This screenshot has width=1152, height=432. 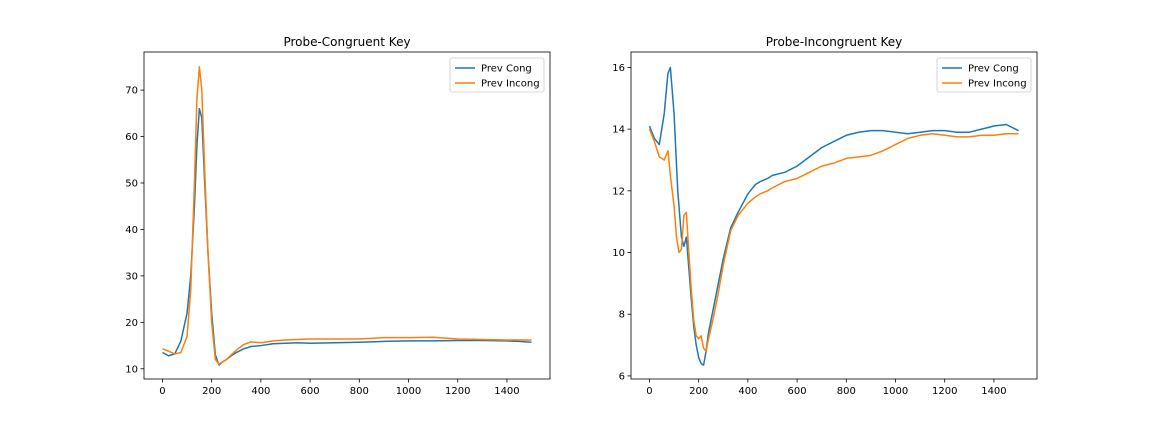 What do you see at coordinates (618, 68) in the screenshot?
I see `y-tick-label: 16` at bounding box center [618, 68].